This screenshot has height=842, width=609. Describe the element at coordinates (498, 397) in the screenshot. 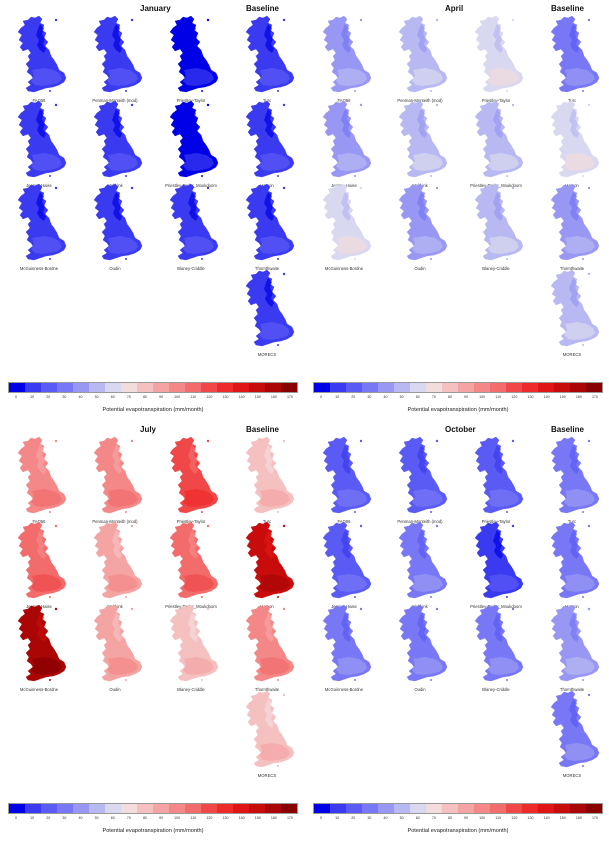

I see `colorbar-tick-label: 110` at that location.